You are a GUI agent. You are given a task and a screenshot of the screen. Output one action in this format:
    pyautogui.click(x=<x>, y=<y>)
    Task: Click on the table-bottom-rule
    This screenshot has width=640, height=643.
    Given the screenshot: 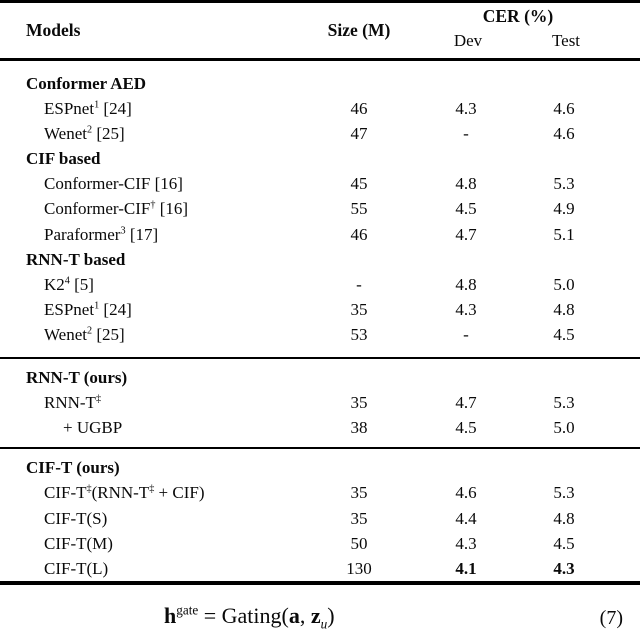 What is the action you would take?
    pyautogui.click(x=320, y=583)
    